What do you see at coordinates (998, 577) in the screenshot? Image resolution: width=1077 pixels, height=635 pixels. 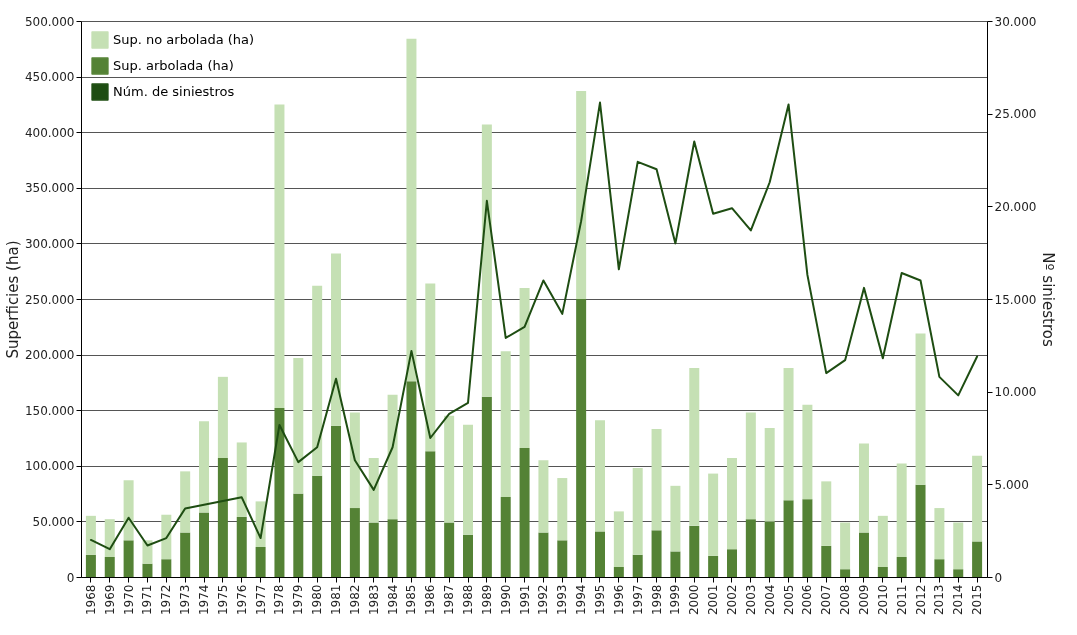 I see `y2-tick-label: 0` at bounding box center [998, 577].